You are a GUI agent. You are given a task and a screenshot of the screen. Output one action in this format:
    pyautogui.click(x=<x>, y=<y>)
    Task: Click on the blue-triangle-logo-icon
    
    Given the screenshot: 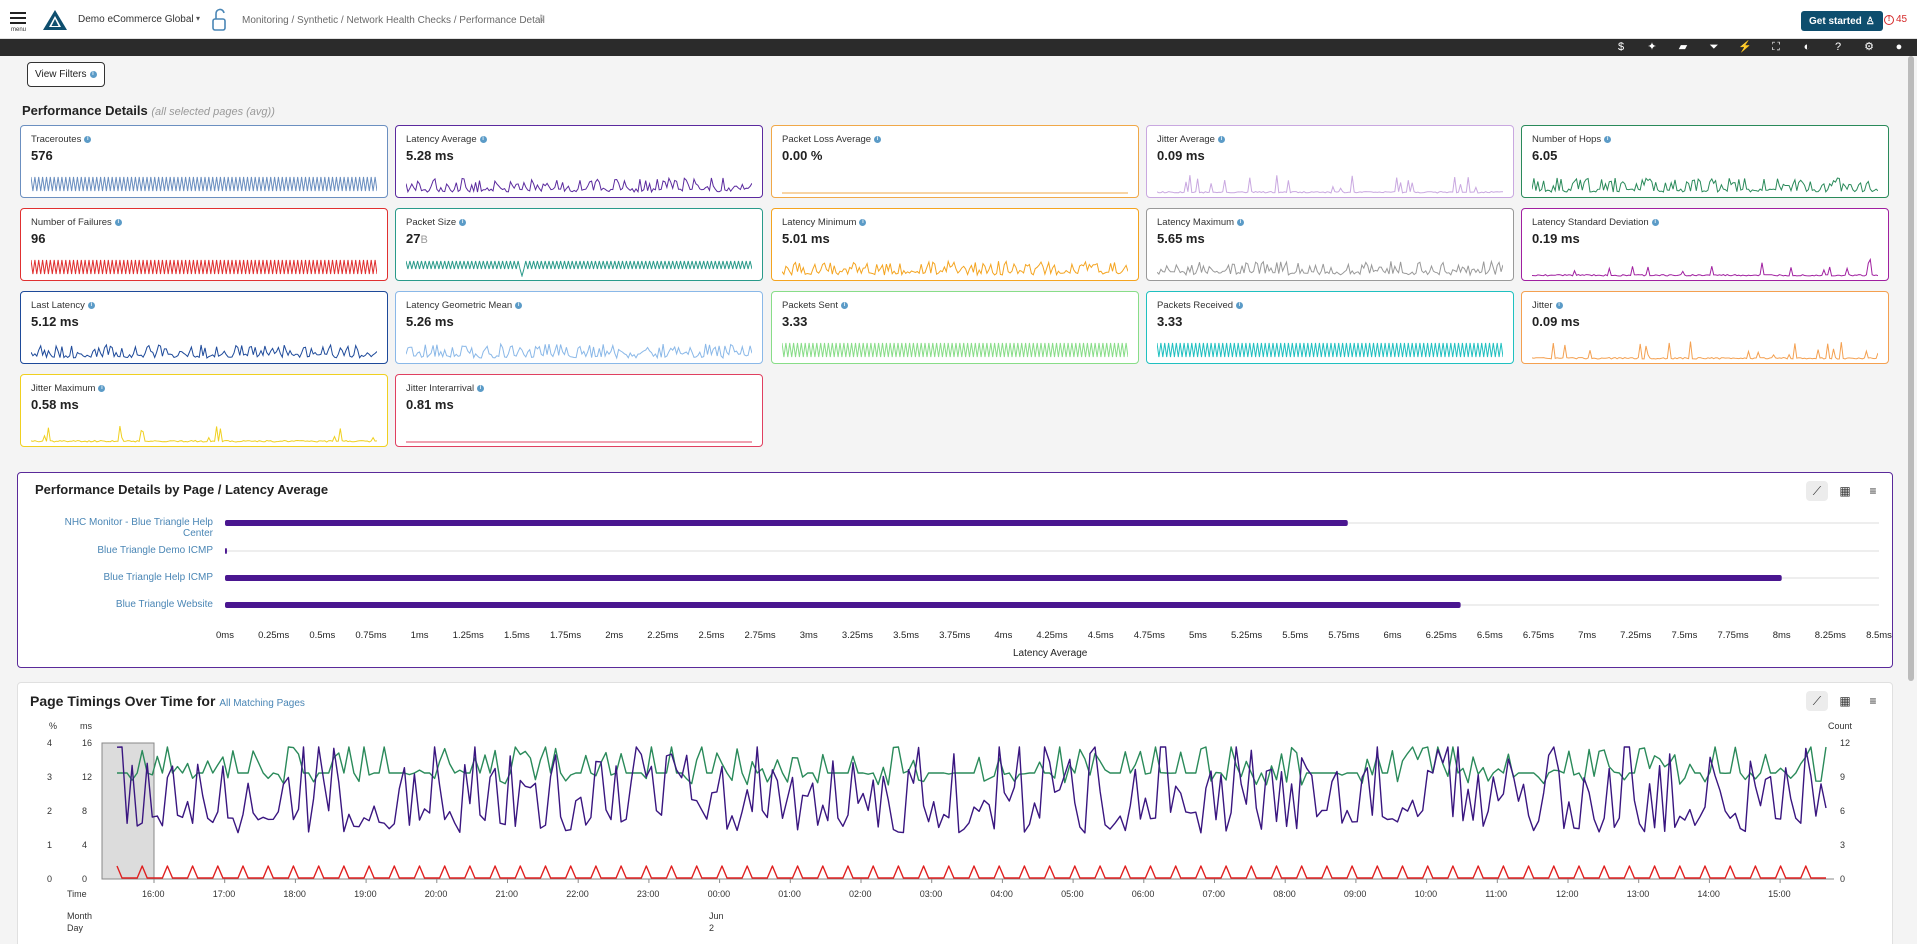 What is the action you would take?
    pyautogui.click(x=55, y=20)
    